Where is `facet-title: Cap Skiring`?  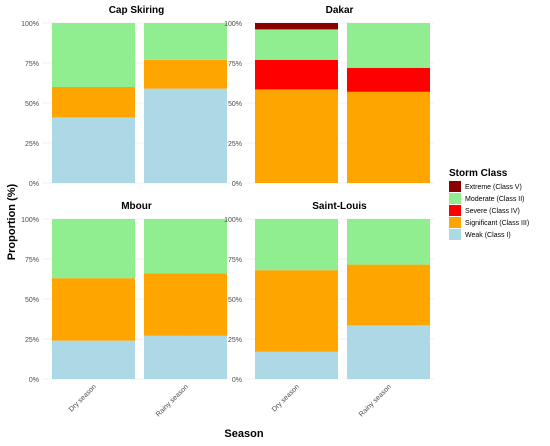 facet-title: Cap Skiring is located at coordinates (137, 10).